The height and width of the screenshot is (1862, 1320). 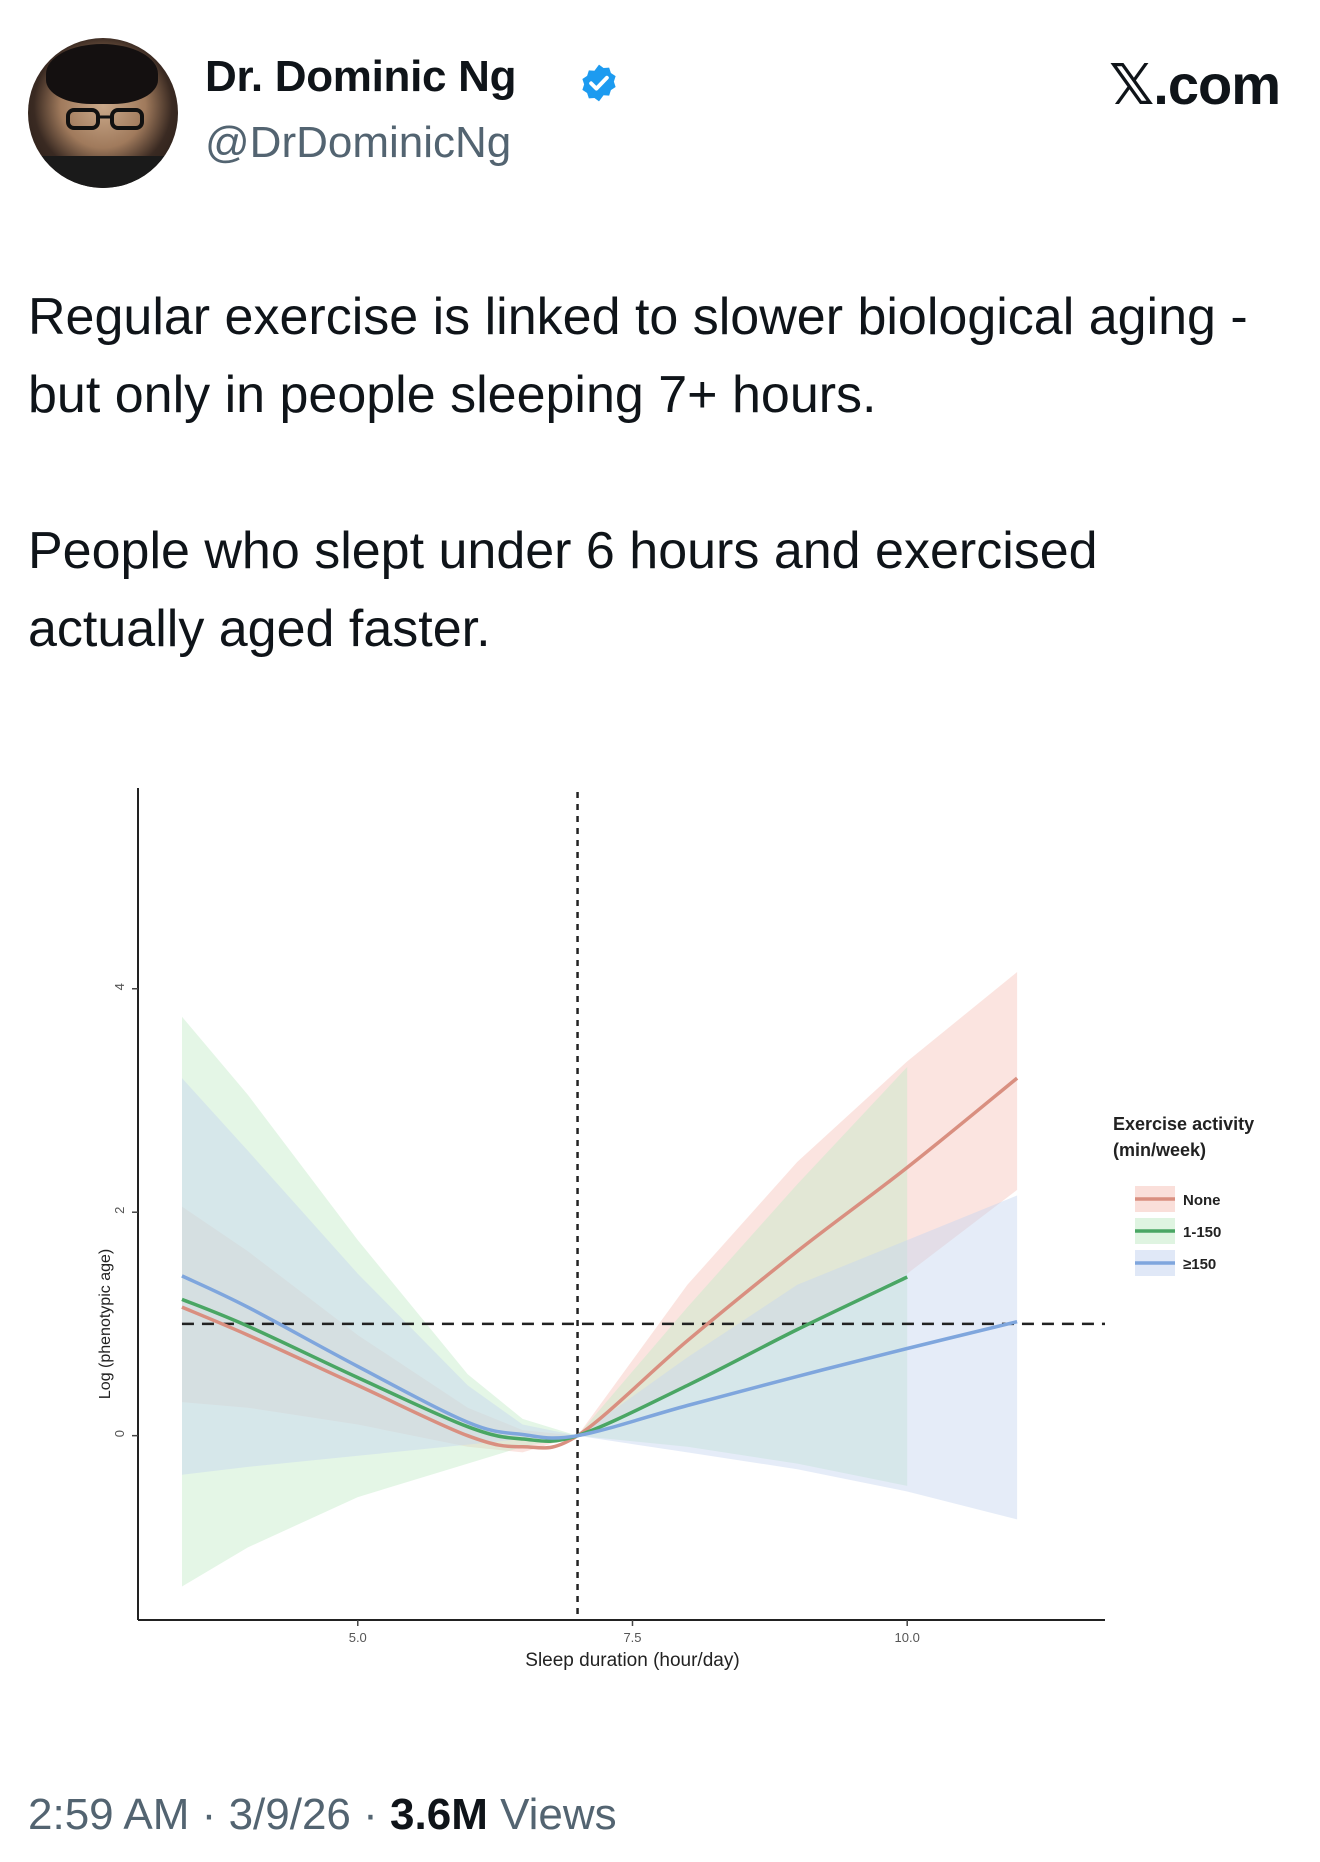 What do you see at coordinates (1199, 1264) in the screenshot?
I see `legend-label-3: ≥150` at bounding box center [1199, 1264].